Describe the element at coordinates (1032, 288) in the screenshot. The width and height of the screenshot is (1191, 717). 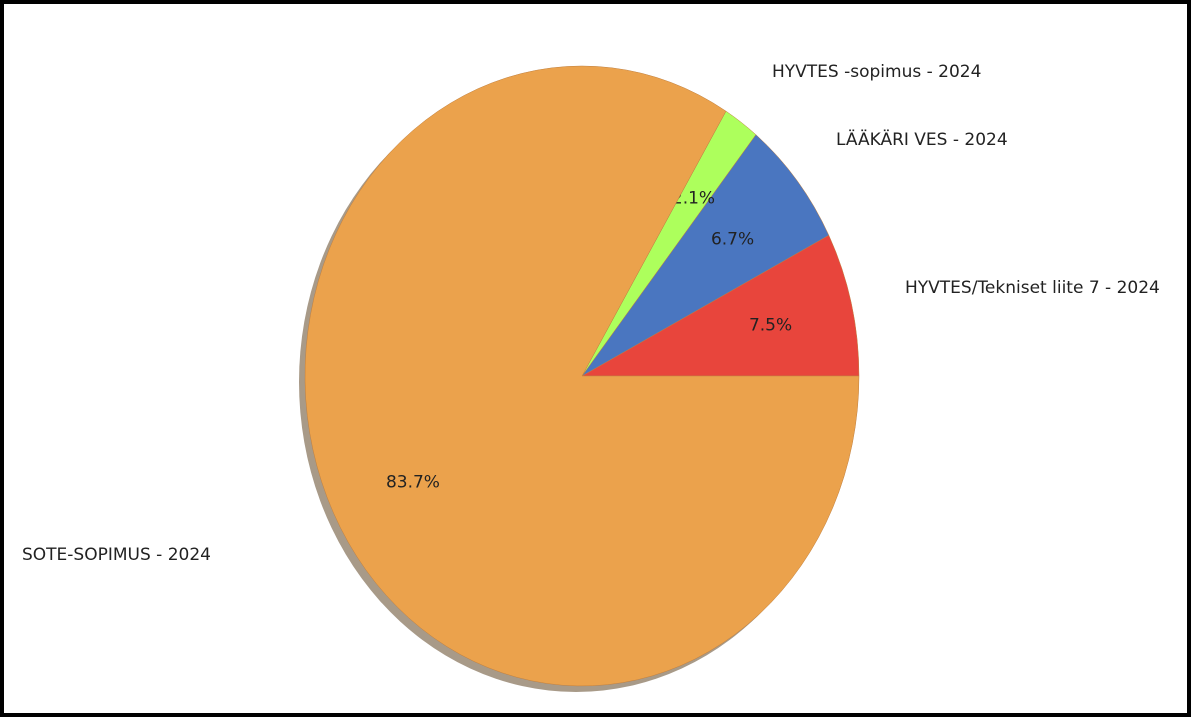
I see `slice-category-label: HYVTES/Tekniset liite 7 - 2024` at that location.